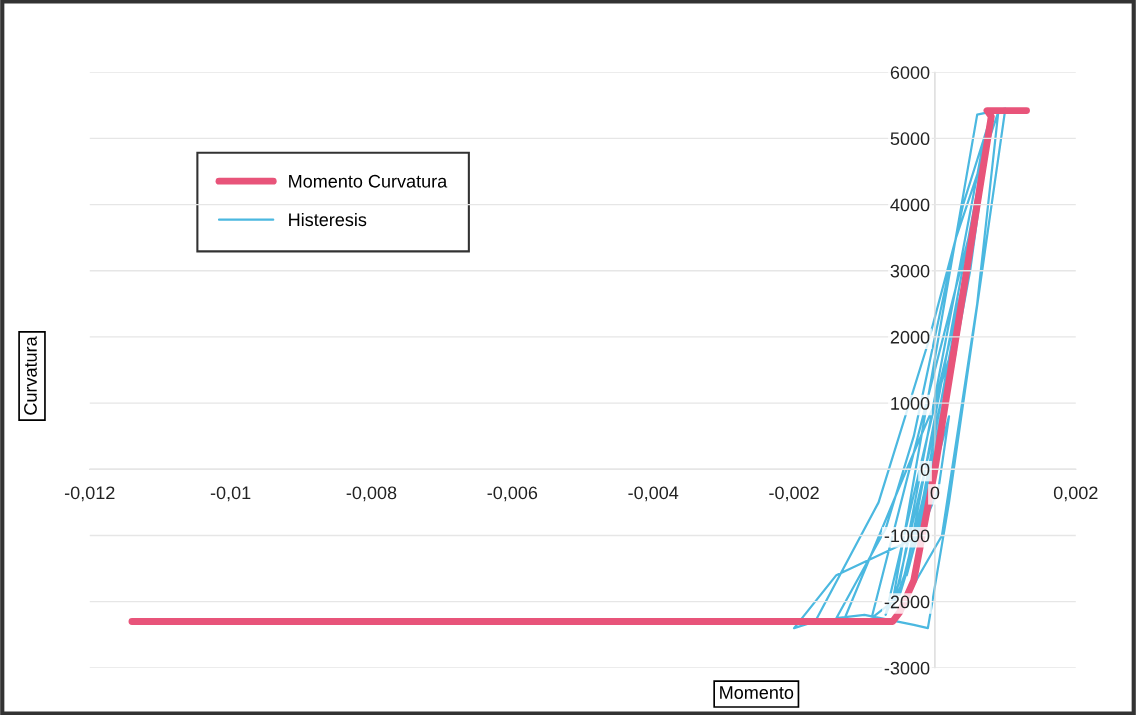  Describe the element at coordinates (910, 271) in the screenshot. I see `y-tick-label: 3000` at that location.